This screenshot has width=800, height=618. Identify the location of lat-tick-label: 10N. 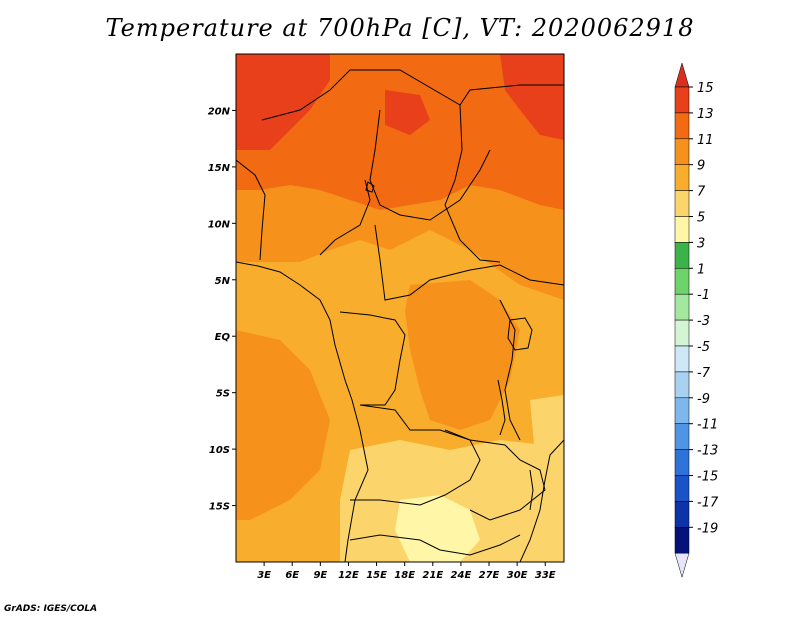
(219, 224).